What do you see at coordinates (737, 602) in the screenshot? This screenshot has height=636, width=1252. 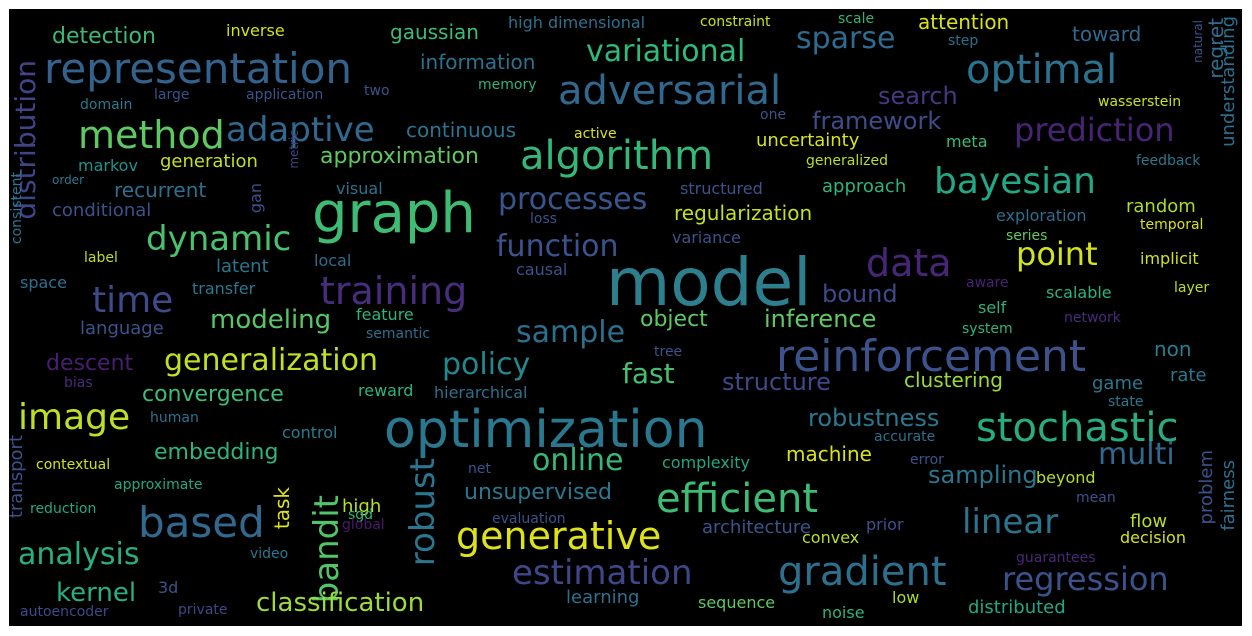 I see `word-sequence: sequence` at bounding box center [737, 602].